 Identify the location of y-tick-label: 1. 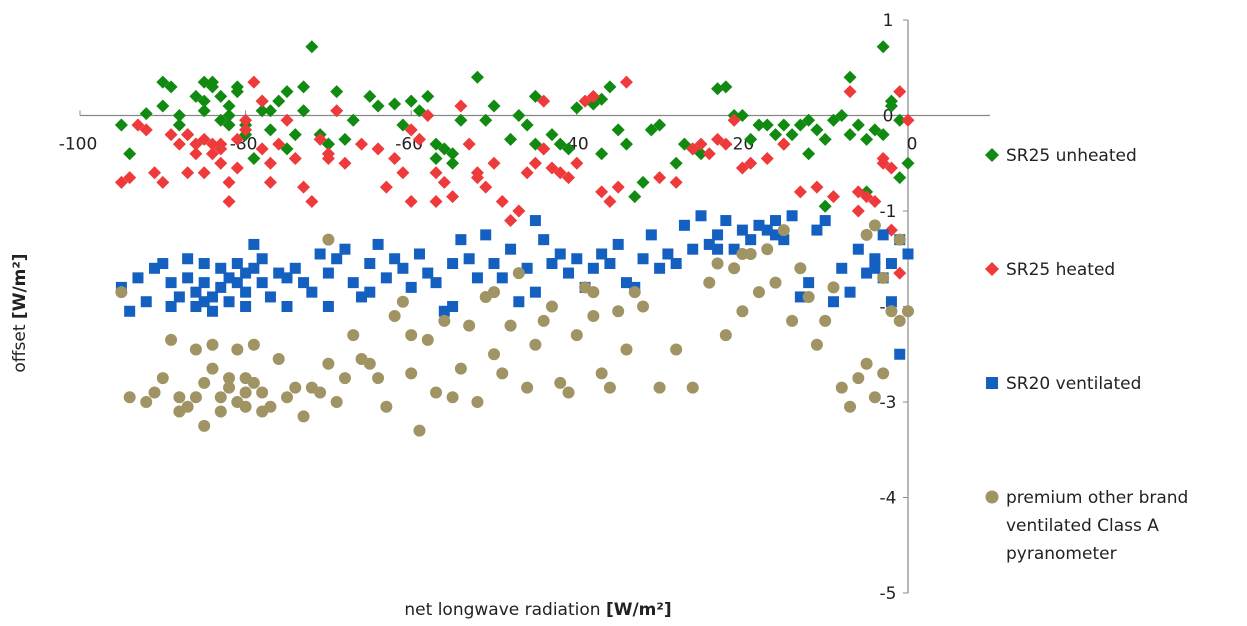
(888, 21).